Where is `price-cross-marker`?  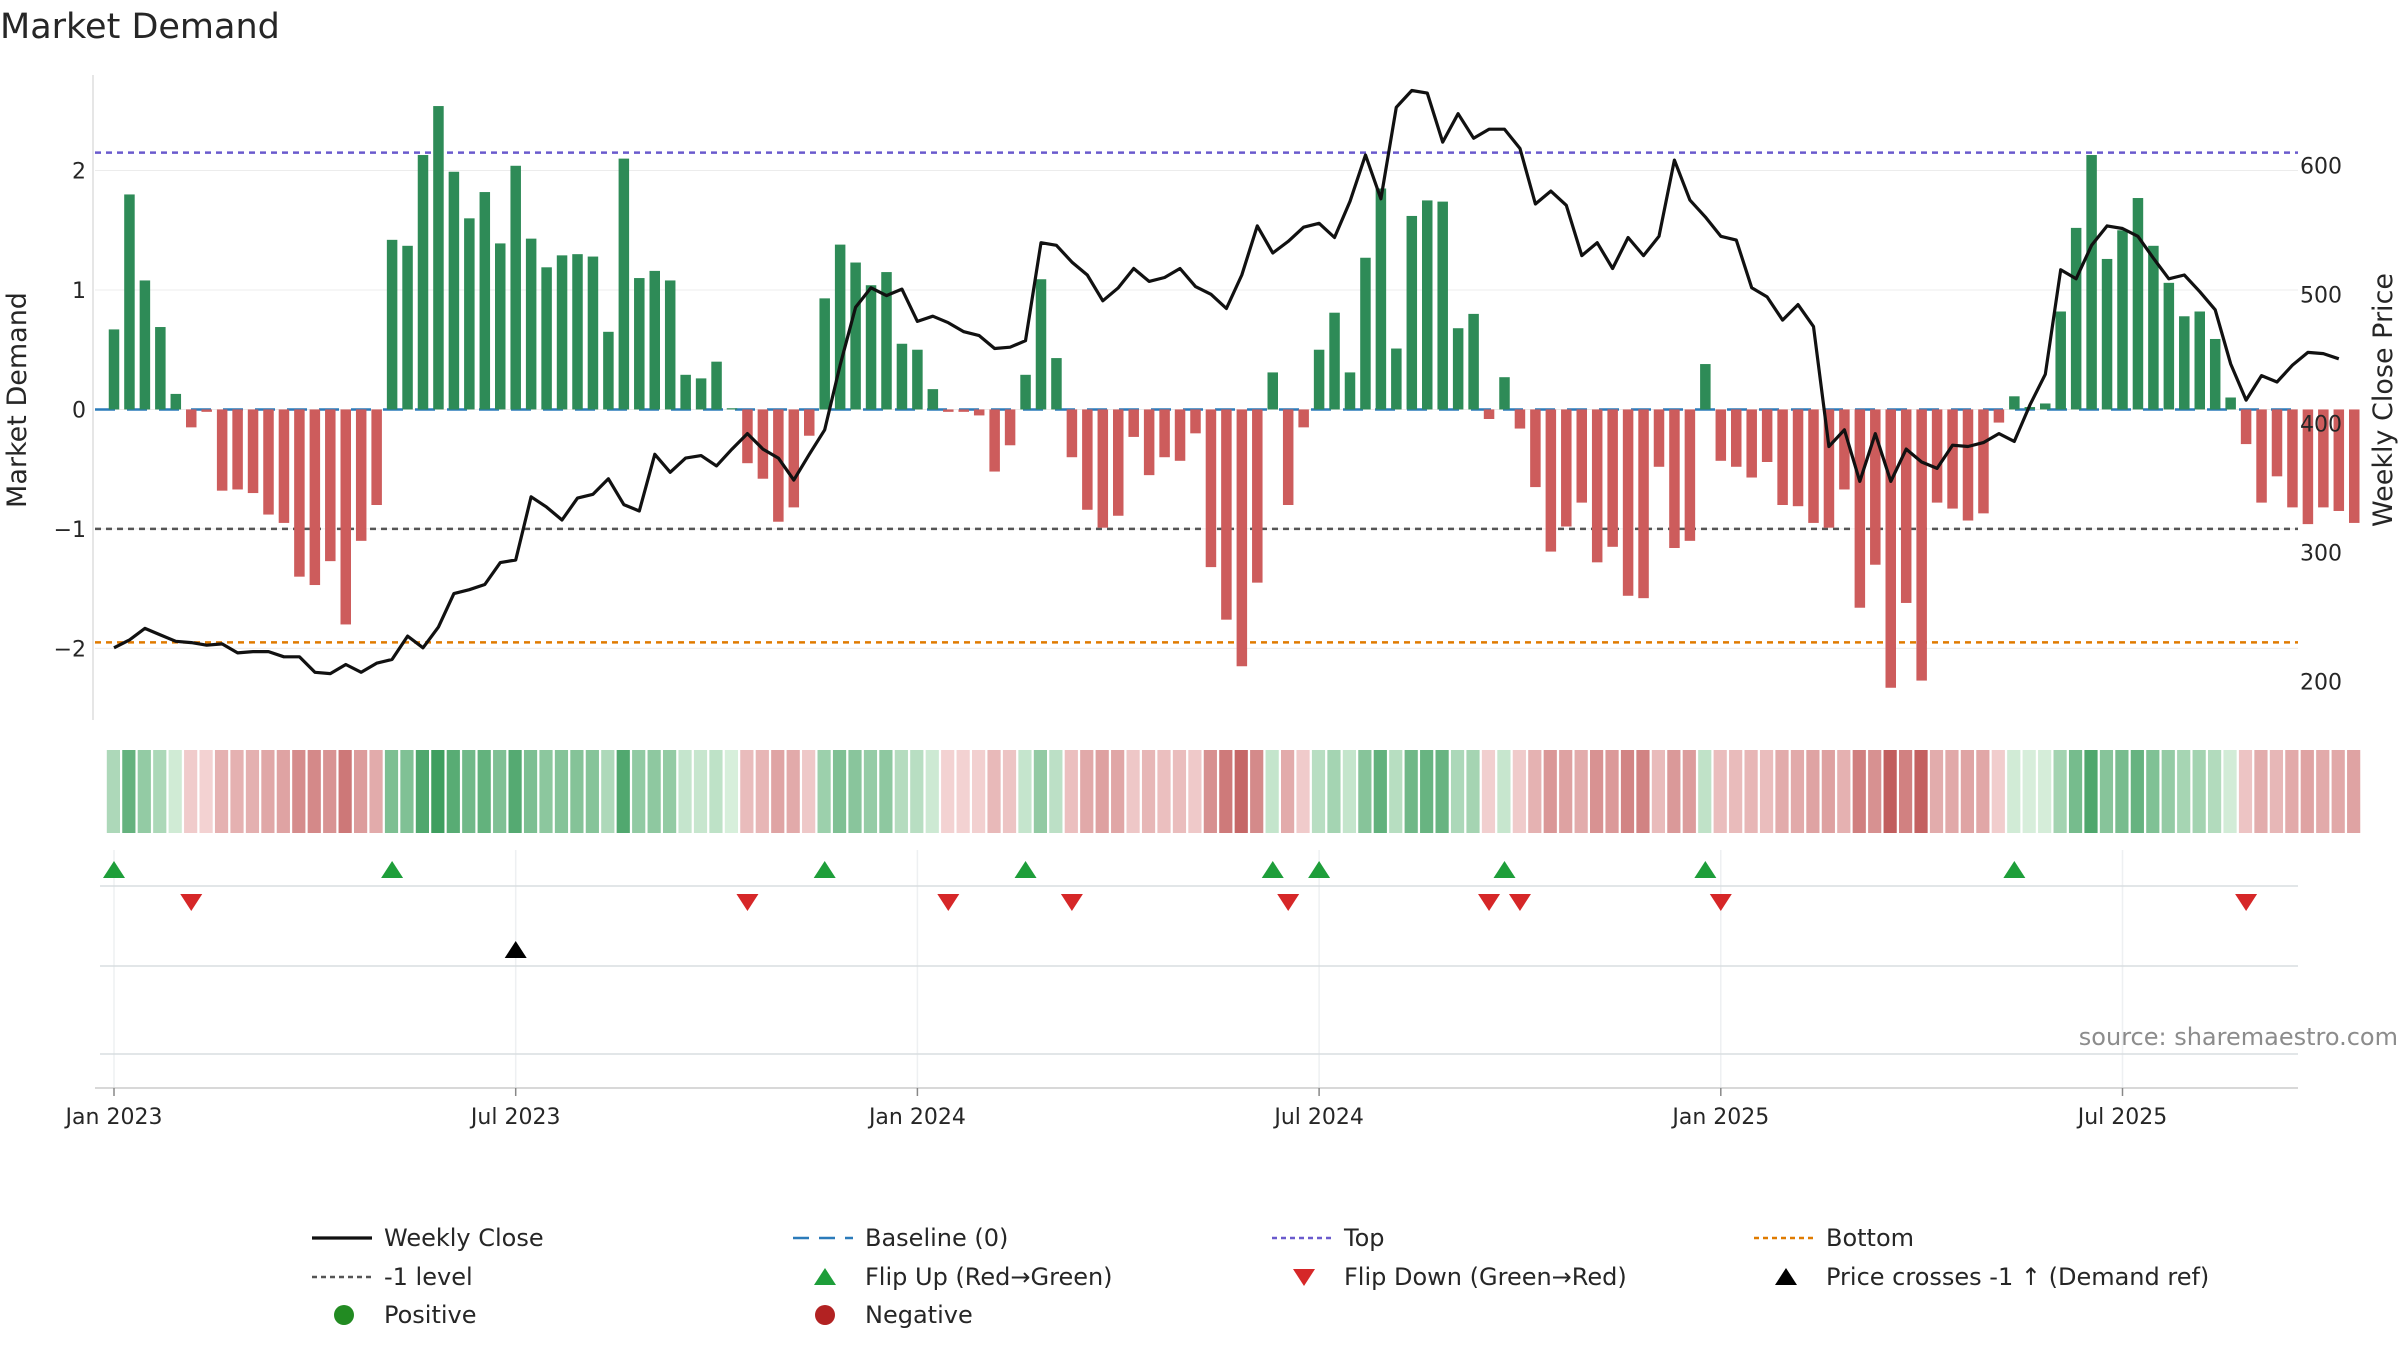 price-cross-marker is located at coordinates (515, 949).